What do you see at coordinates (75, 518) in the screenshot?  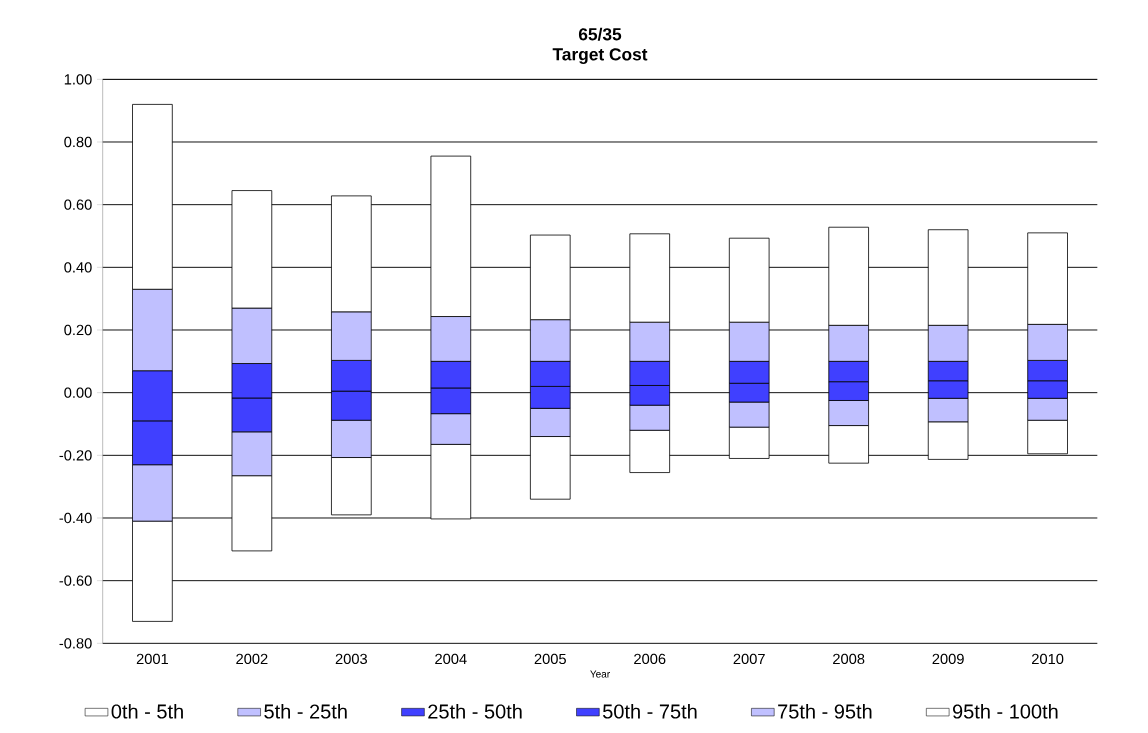 I see `y-tick-label: -0.40` at bounding box center [75, 518].